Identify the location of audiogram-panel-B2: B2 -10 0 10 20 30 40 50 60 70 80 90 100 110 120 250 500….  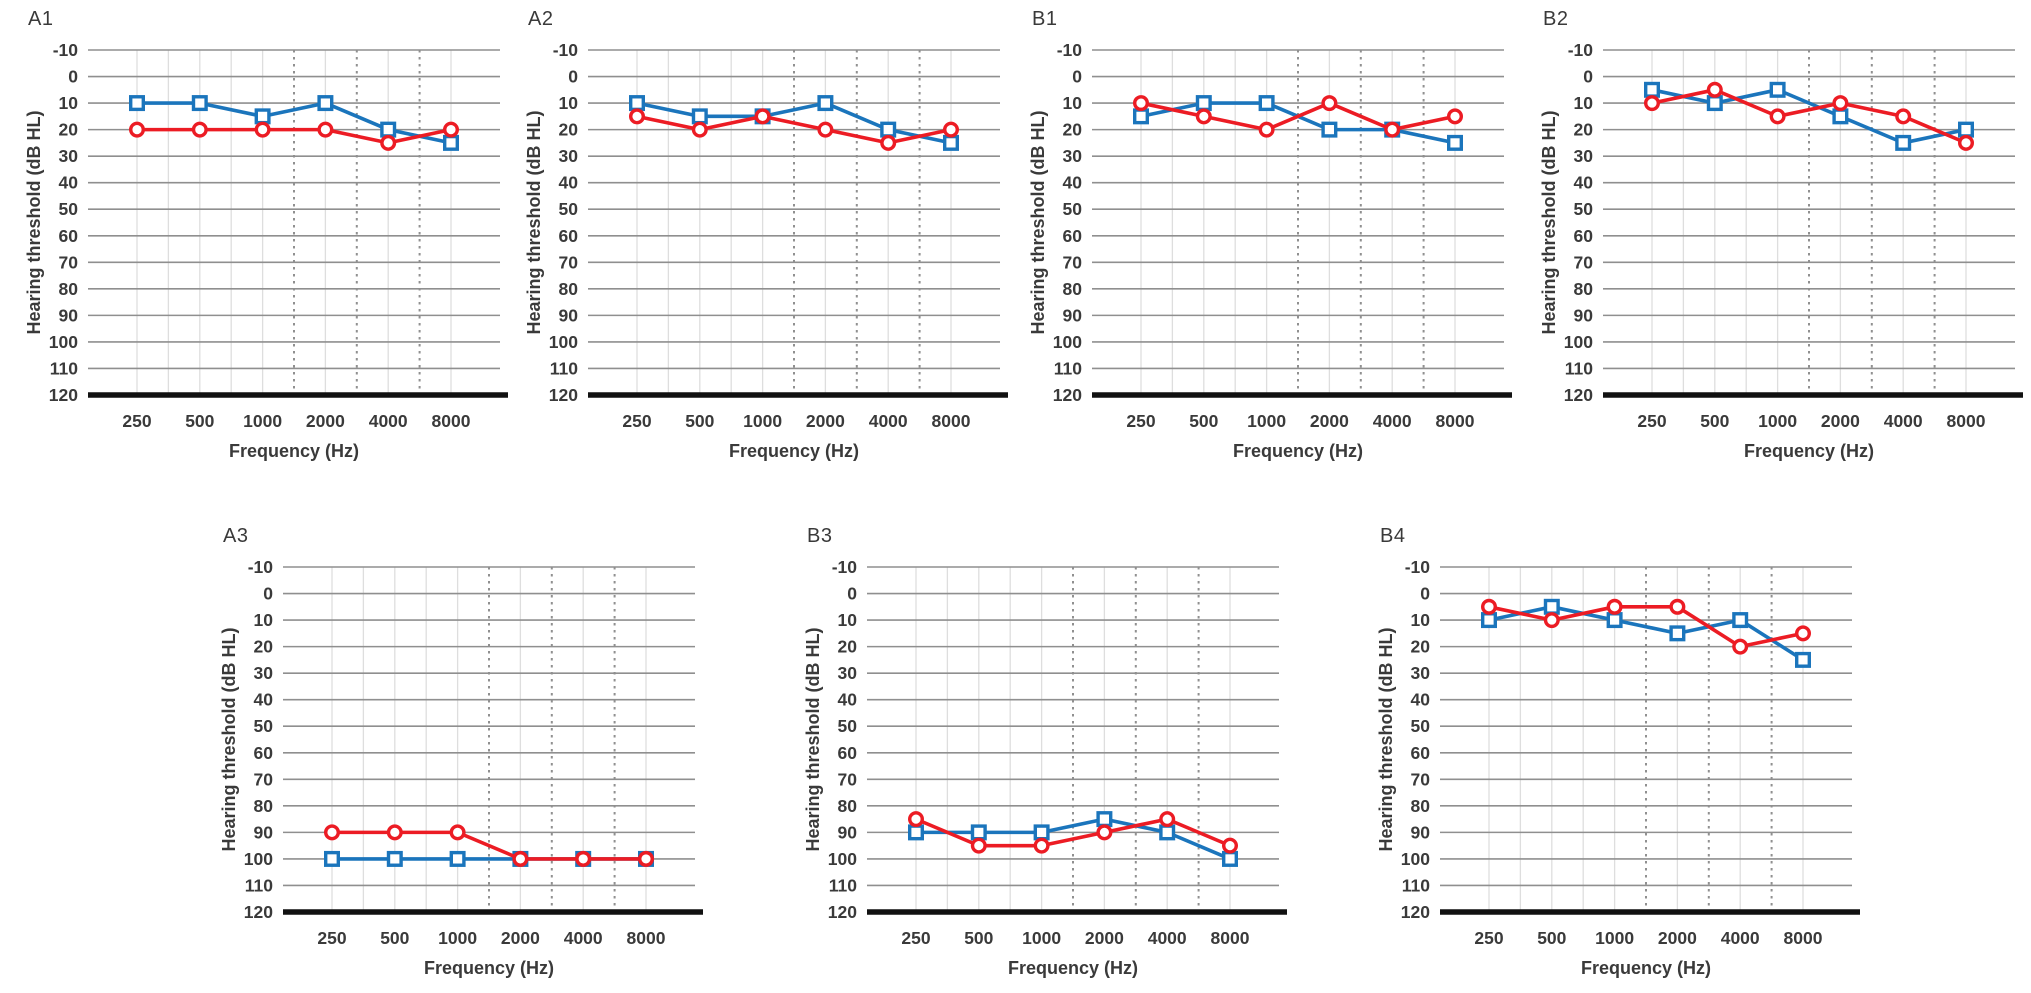
(1783, 244).